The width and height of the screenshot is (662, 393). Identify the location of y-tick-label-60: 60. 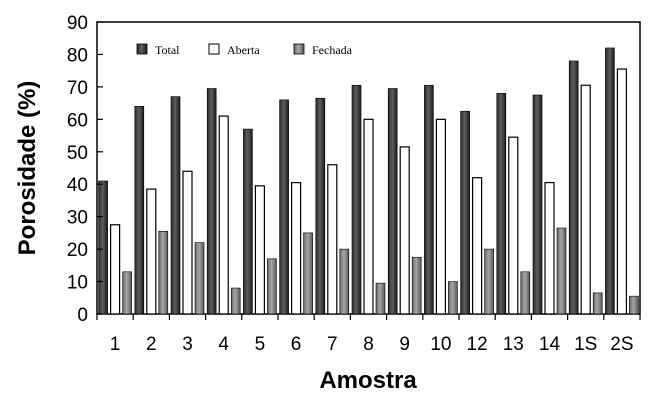
(77, 120).